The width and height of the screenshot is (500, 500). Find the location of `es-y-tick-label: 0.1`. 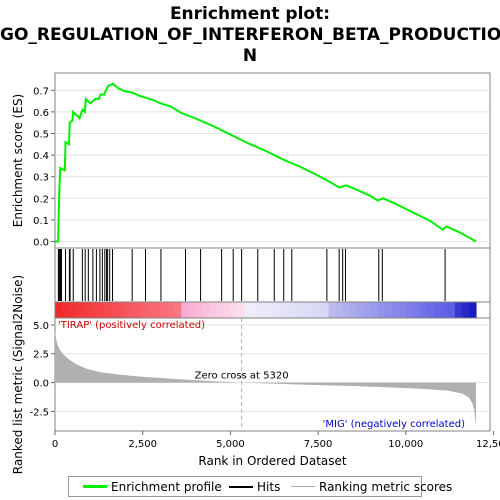

es-y-tick-label: 0.1 is located at coordinates (41, 221).